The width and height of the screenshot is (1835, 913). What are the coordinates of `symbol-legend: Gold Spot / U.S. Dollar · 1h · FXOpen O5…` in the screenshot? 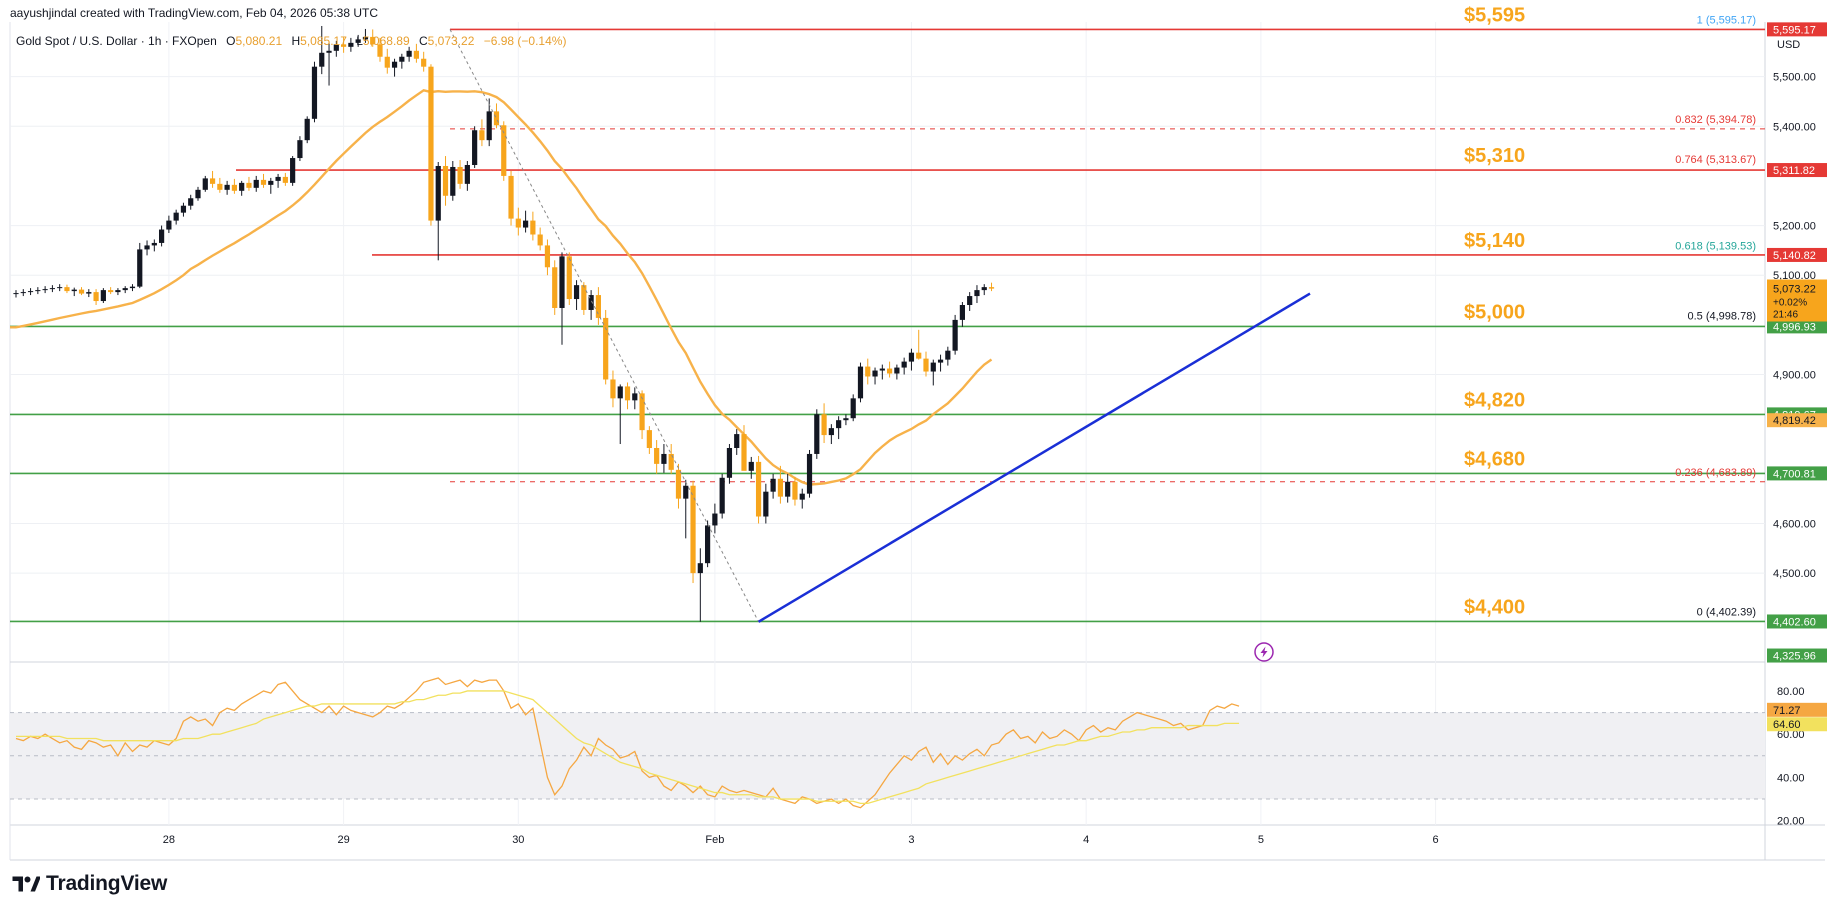 It's located at (291, 41).